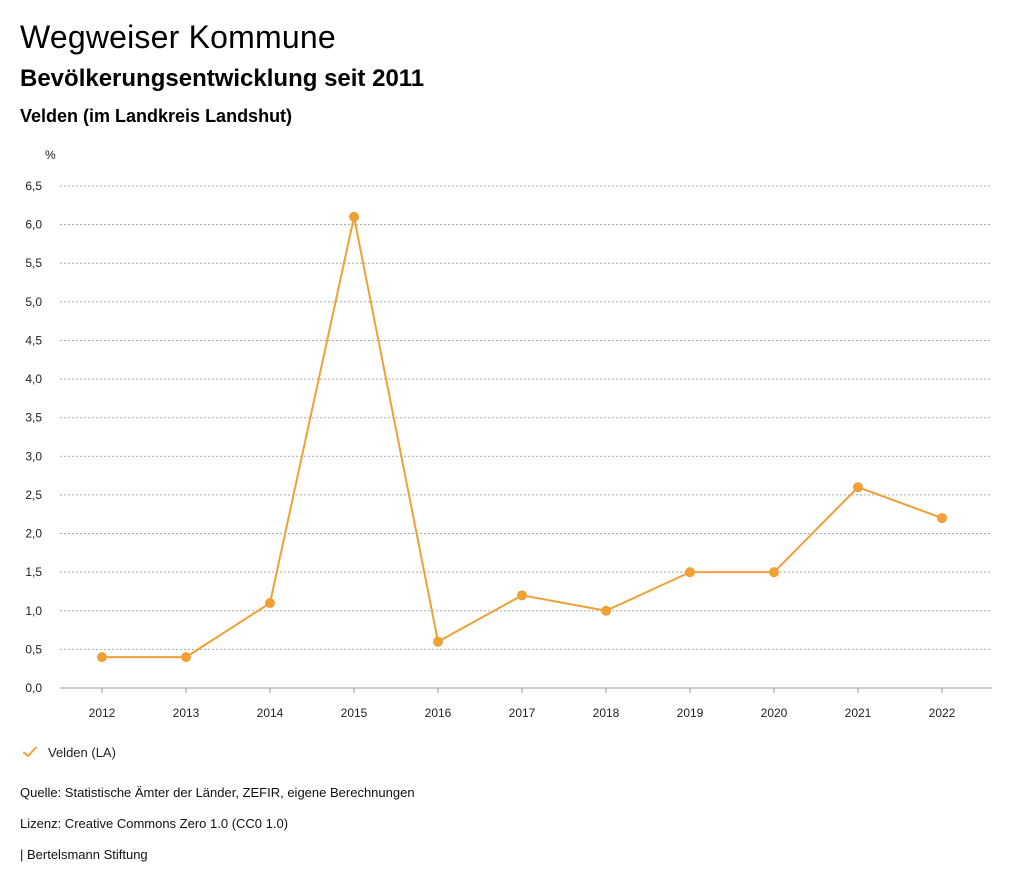 The width and height of the screenshot is (1024, 888). What do you see at coordinates (33, 649) in the screenshot?
I see `y-tick-label: 0,5` at bounding box center [33, 649].